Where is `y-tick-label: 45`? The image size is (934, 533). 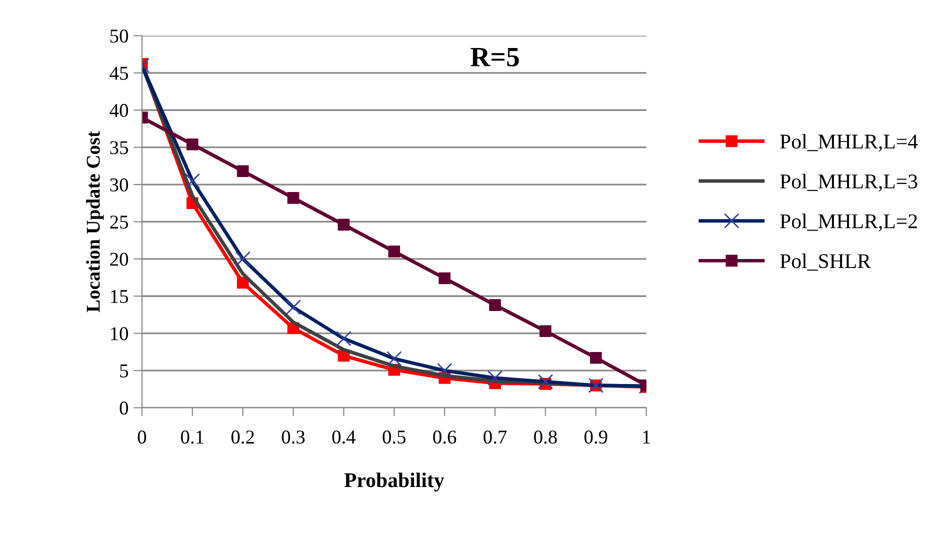
y-tick-label: 45 is located at coordinates (119, 73).